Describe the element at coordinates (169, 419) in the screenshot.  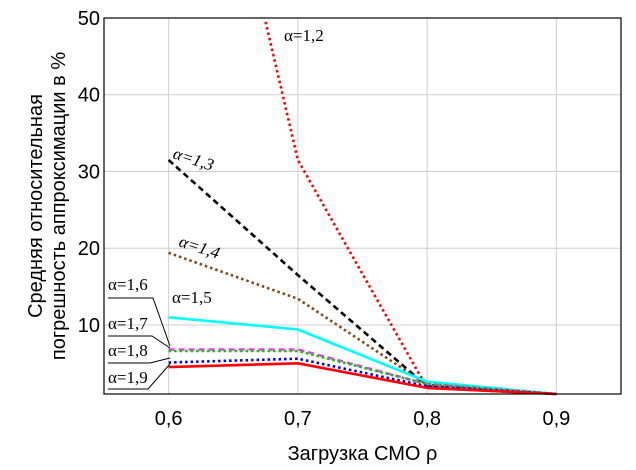
I see `x-tick-label: 0,6` at that location.